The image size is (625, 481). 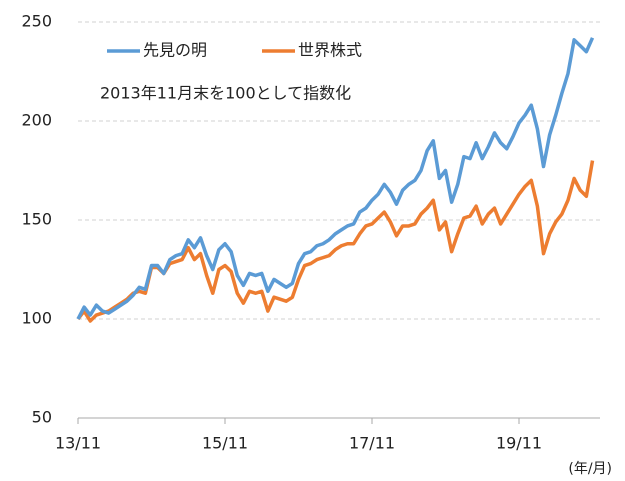 I want to click on y-tick-label: 100, so click(x=36, y=318).